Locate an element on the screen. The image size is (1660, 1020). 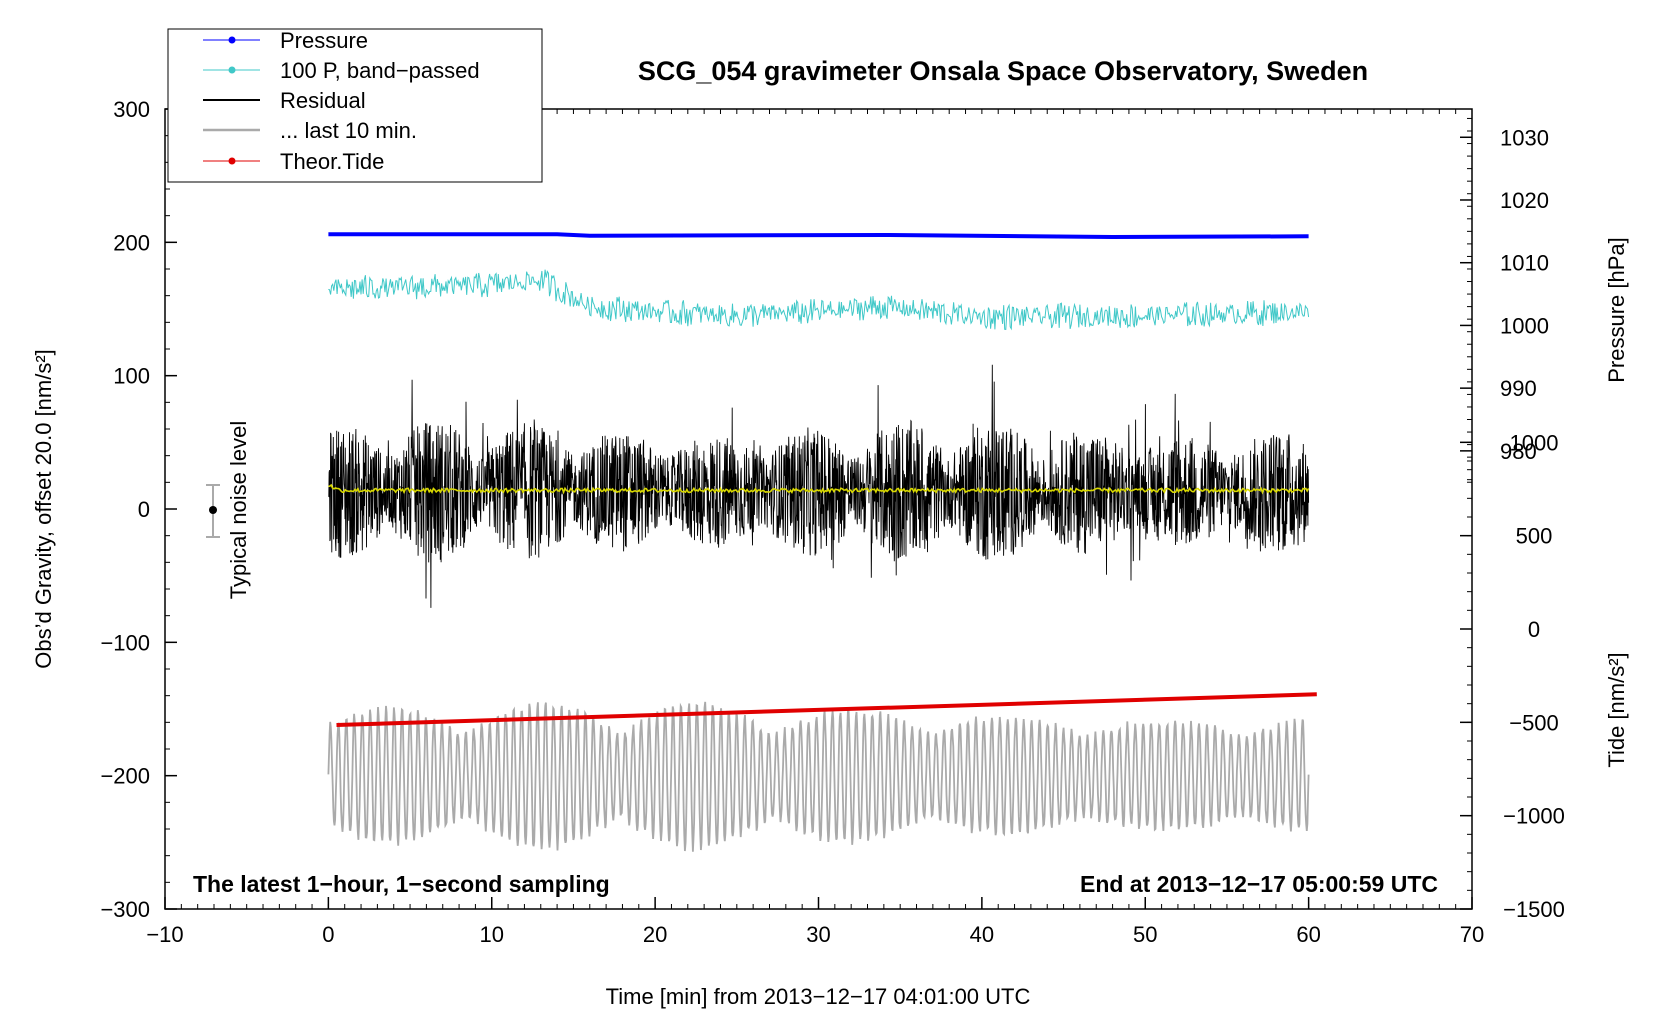
tide-tick-label: 0 is located at coordinates (1534, 629).